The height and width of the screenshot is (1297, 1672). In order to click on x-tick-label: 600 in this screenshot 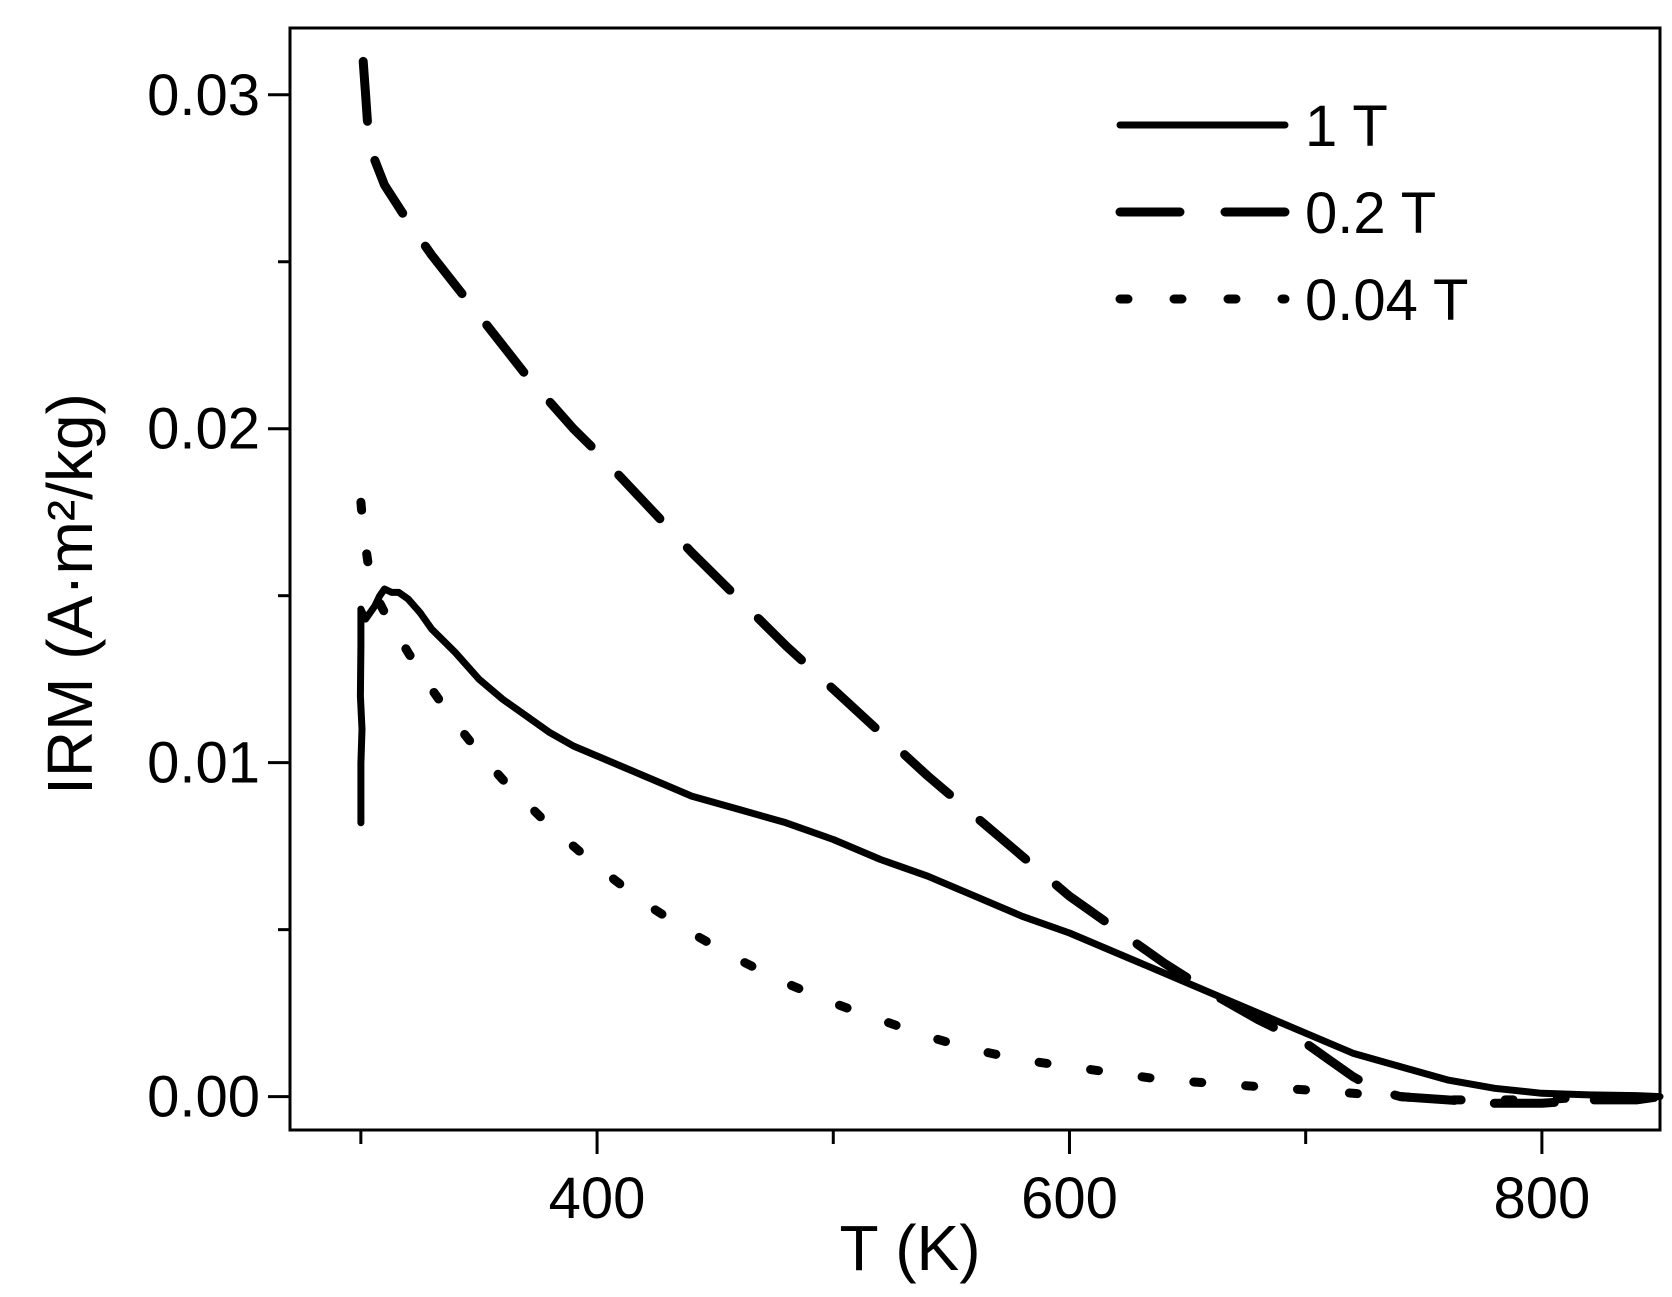, I will do `click(1069, 1198)`.